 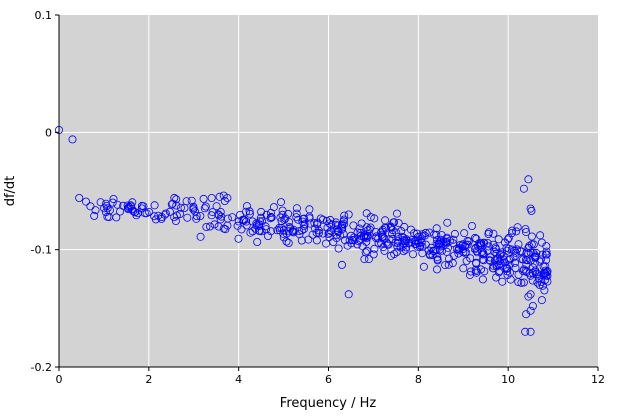 I want to click on y-tick-label: -0.1, so click(x=41, y=250).